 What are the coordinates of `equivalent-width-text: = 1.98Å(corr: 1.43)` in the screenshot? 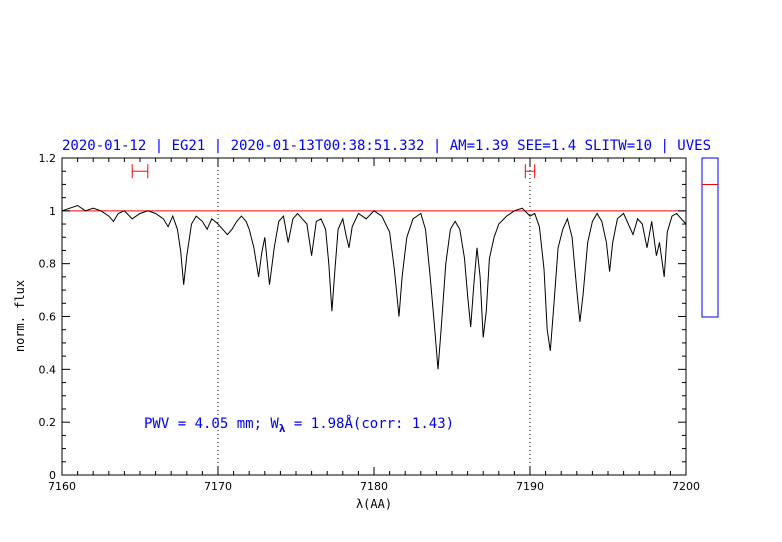 It's located at (369, 423).